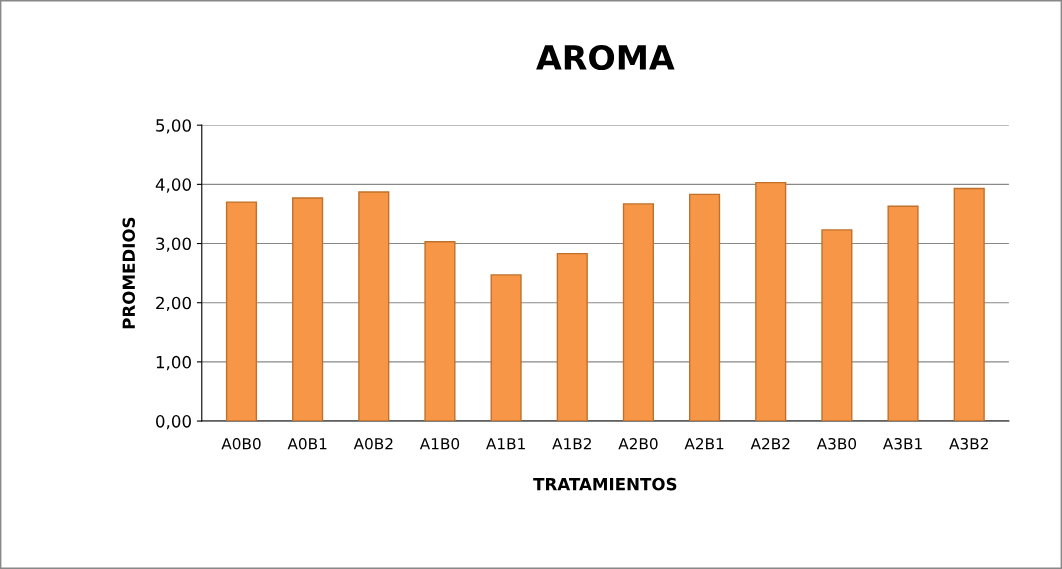 The width and height of the screenshot is (1062, 569). What do you see at coordinates (129, 273) in the screenshot?
I see `y-axis-title: PROMEDIOS` at bounding box center [129, 273].